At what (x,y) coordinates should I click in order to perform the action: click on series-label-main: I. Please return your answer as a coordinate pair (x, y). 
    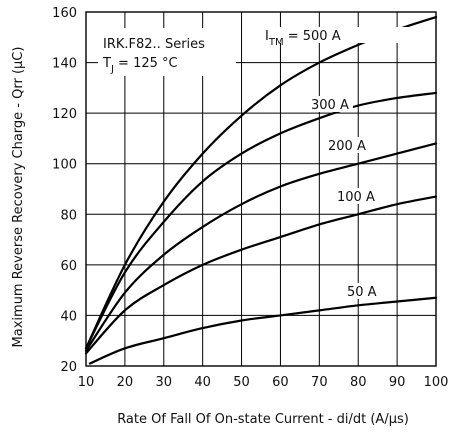
    Looking at the image, I should click on (267, 36).